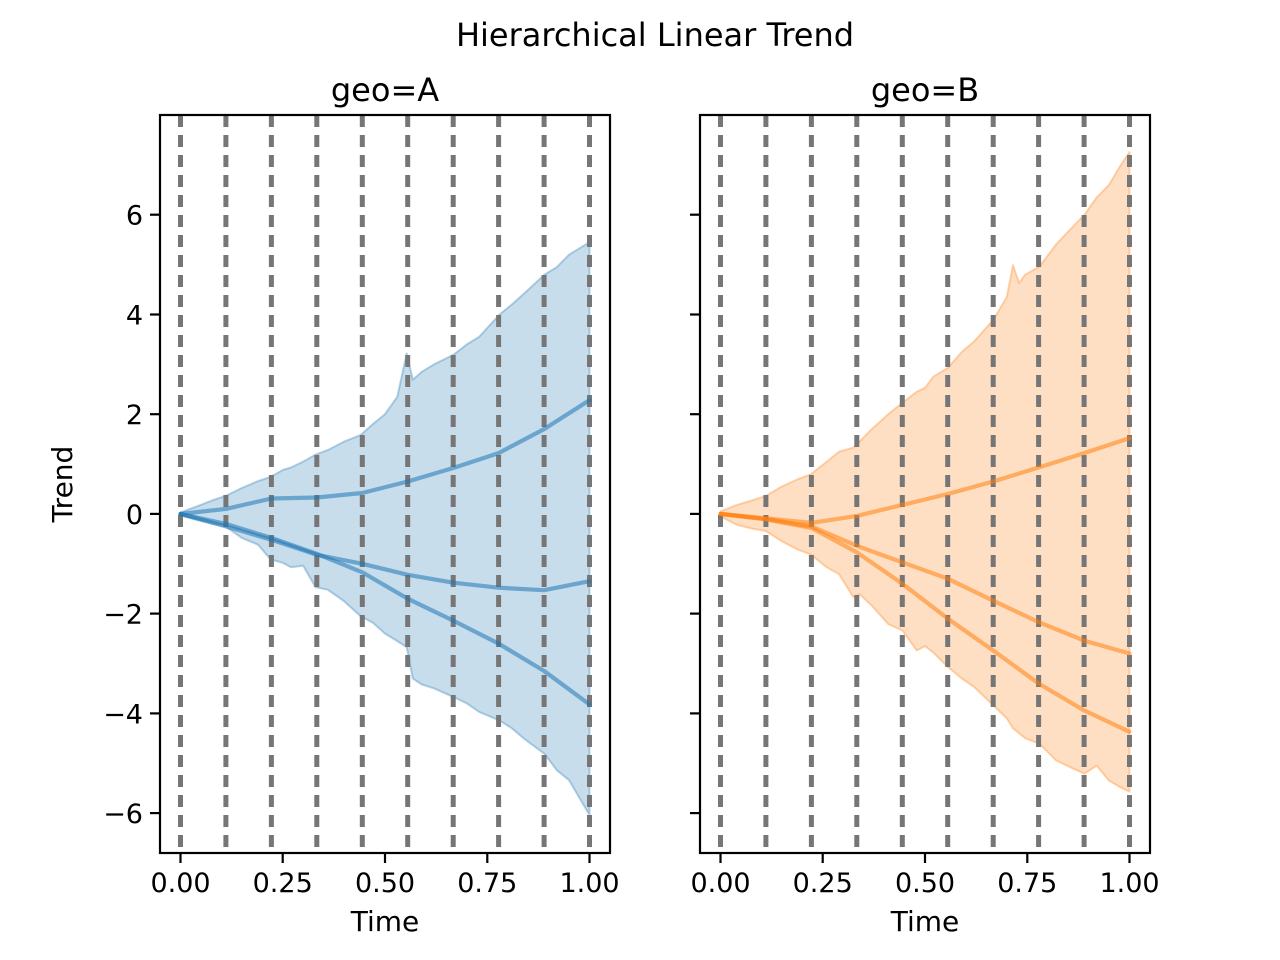  Describe the element at coordinates (62, 485) in the screenshot. I see `y-axis-label: Trend` at that location.